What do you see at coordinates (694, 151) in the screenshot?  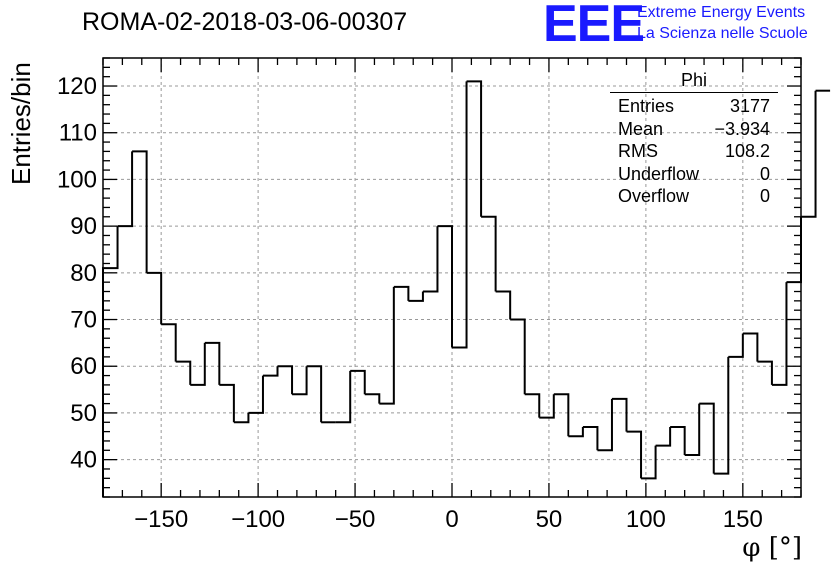 I see `stat-row-rms: RMS 108.2` at bounding box center [694, 151].